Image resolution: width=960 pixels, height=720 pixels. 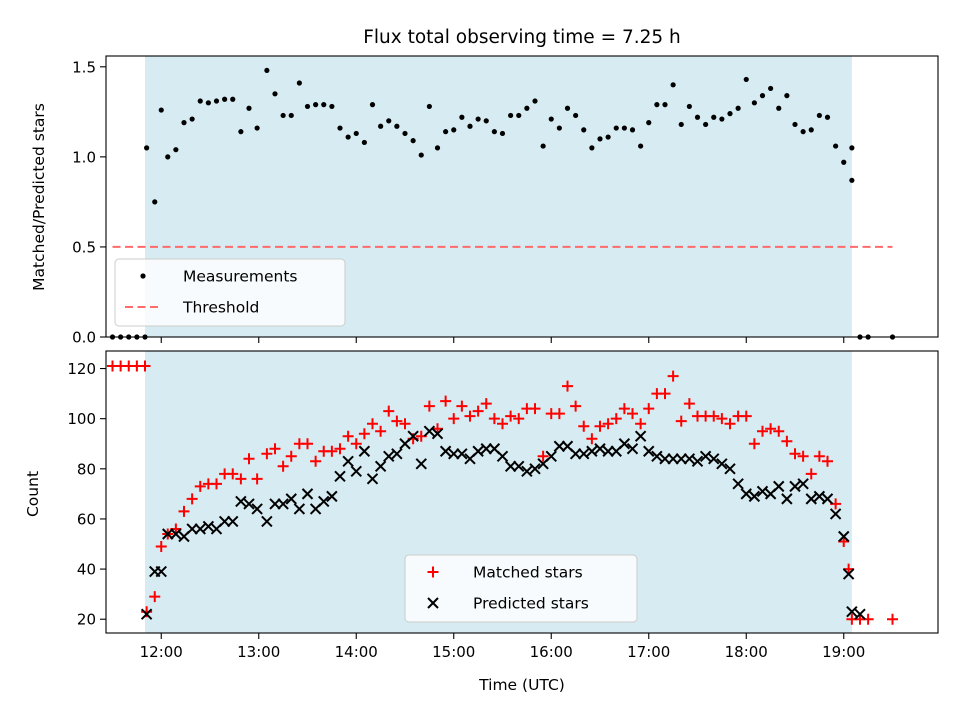 What do you see at coordinates (240, 277) in the screenshot?
I see `legend-label: Measurements` at bounding box center [240, 277].